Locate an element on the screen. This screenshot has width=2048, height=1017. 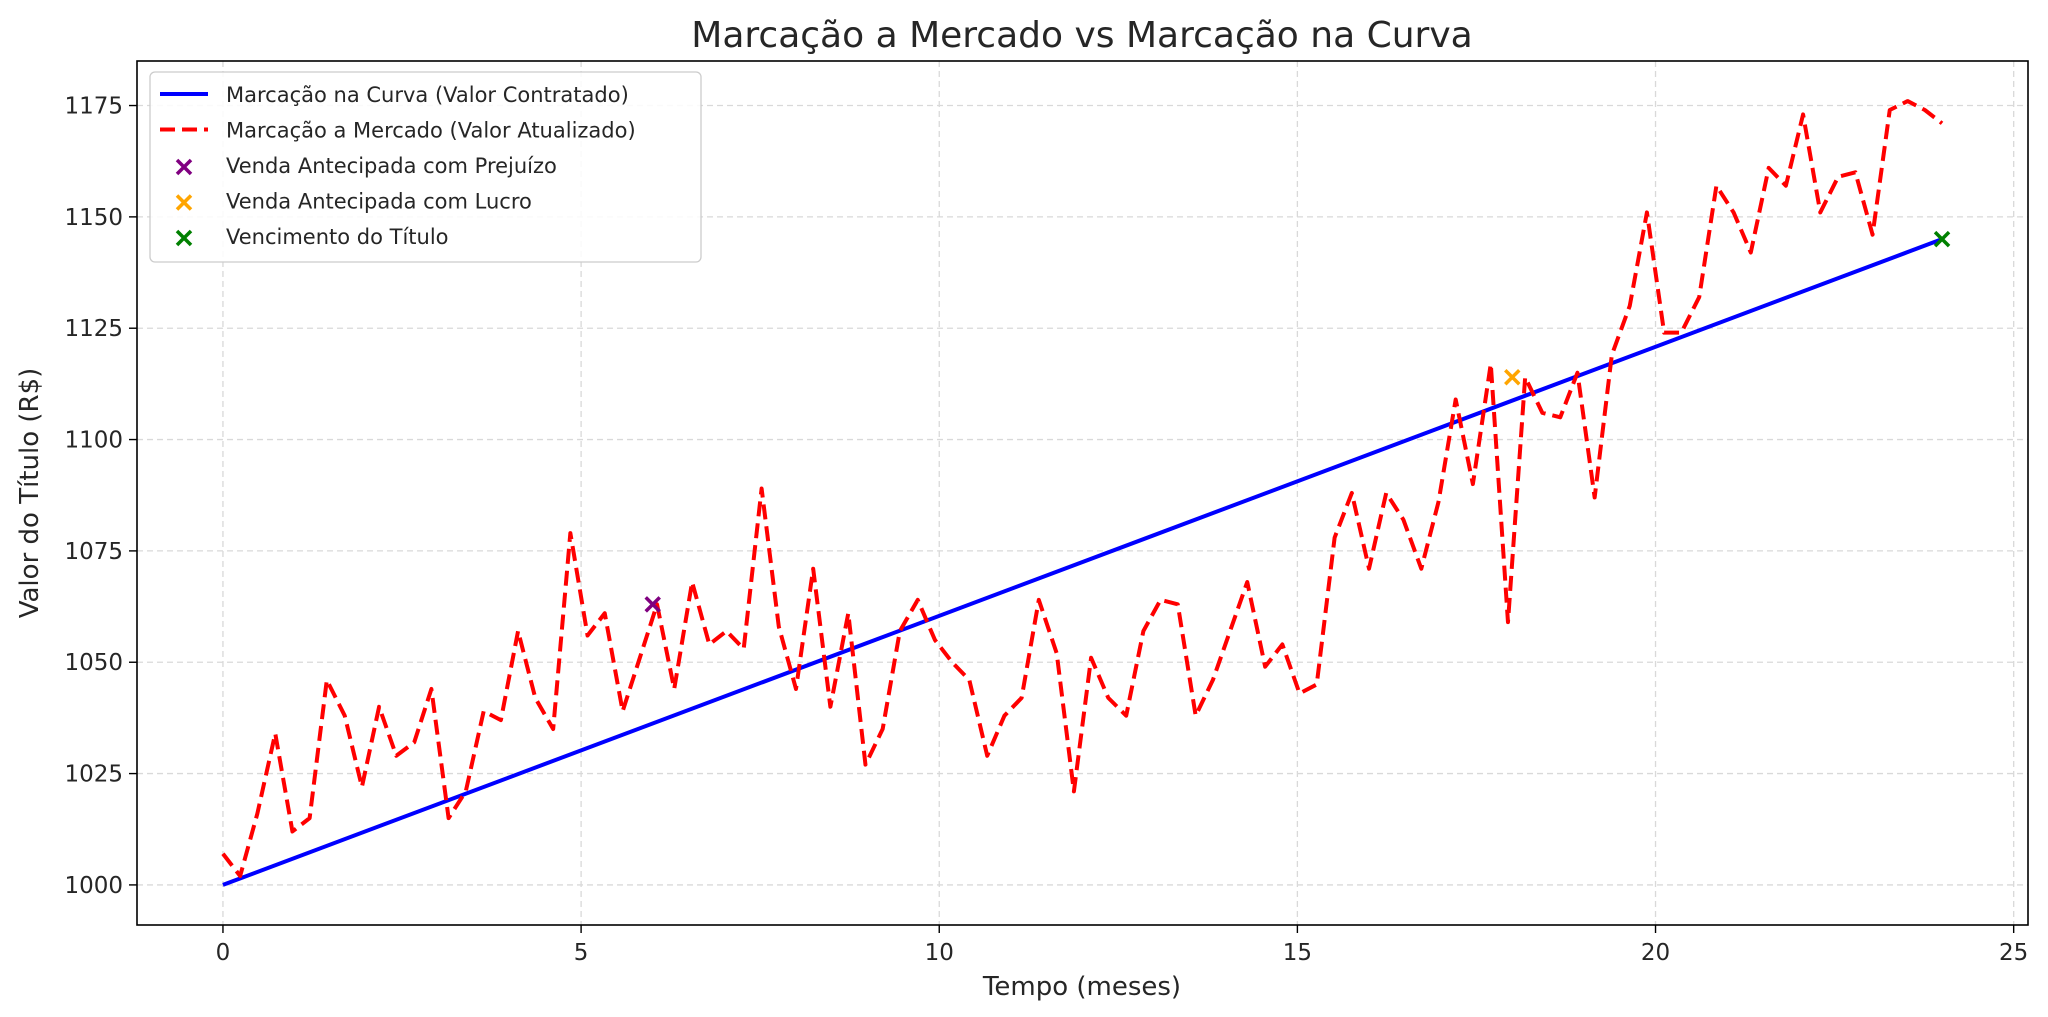
y-axis-label: Valor do Título (R$) is located at coordinates (30, 493).